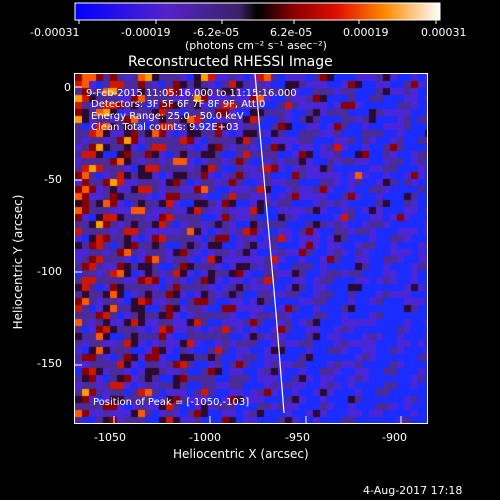 The width and height of the screenshot is (500, 500). What do you see at coordinates (49, 363) in the screenshot?
I see `y-tick-3: -150` at bounding box center [49, 363].